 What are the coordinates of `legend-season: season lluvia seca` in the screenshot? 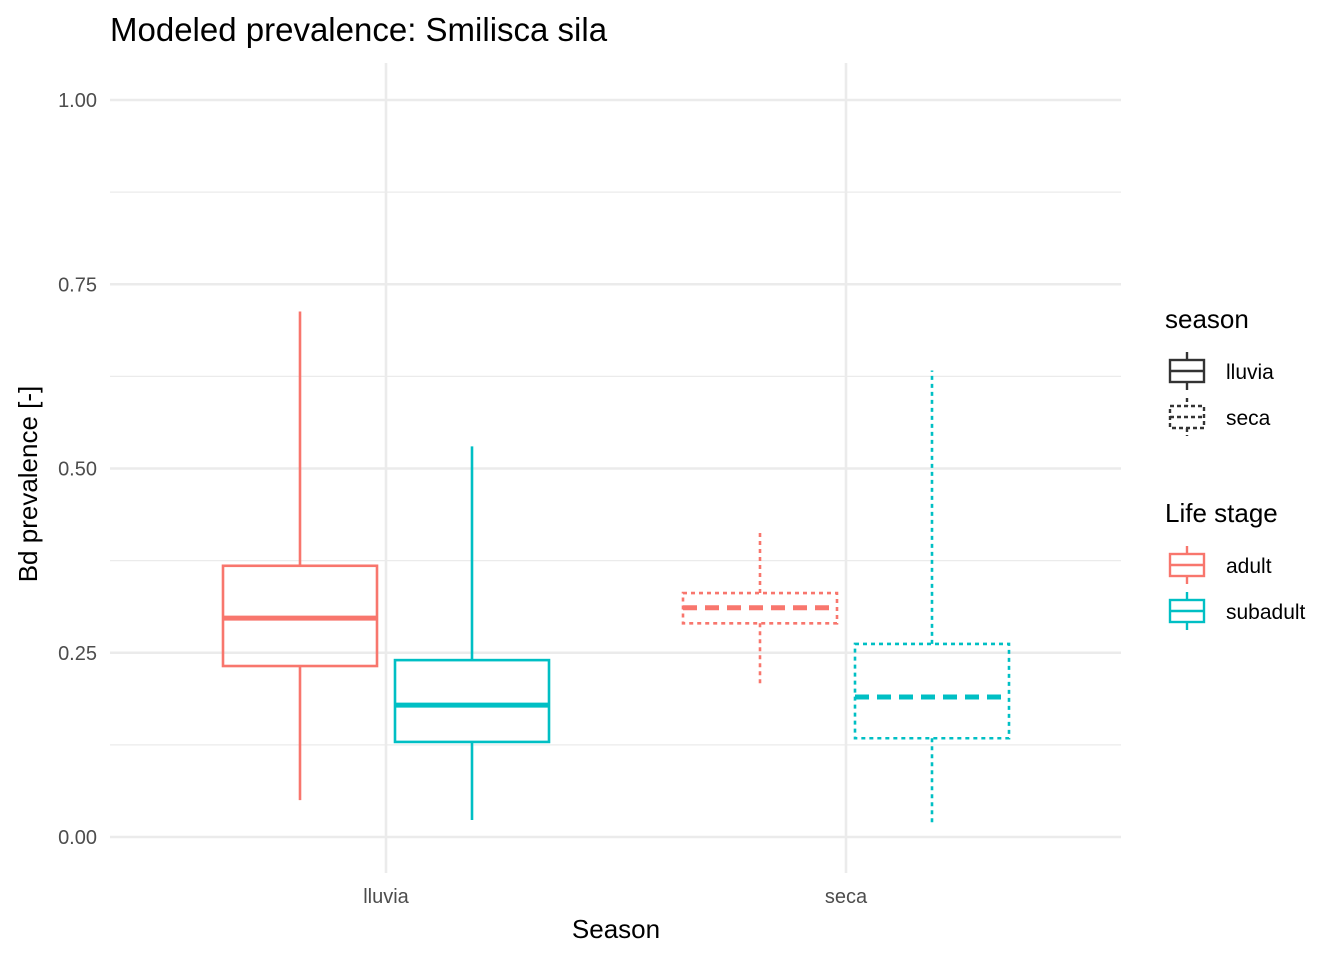 It's located at (1219, 370).